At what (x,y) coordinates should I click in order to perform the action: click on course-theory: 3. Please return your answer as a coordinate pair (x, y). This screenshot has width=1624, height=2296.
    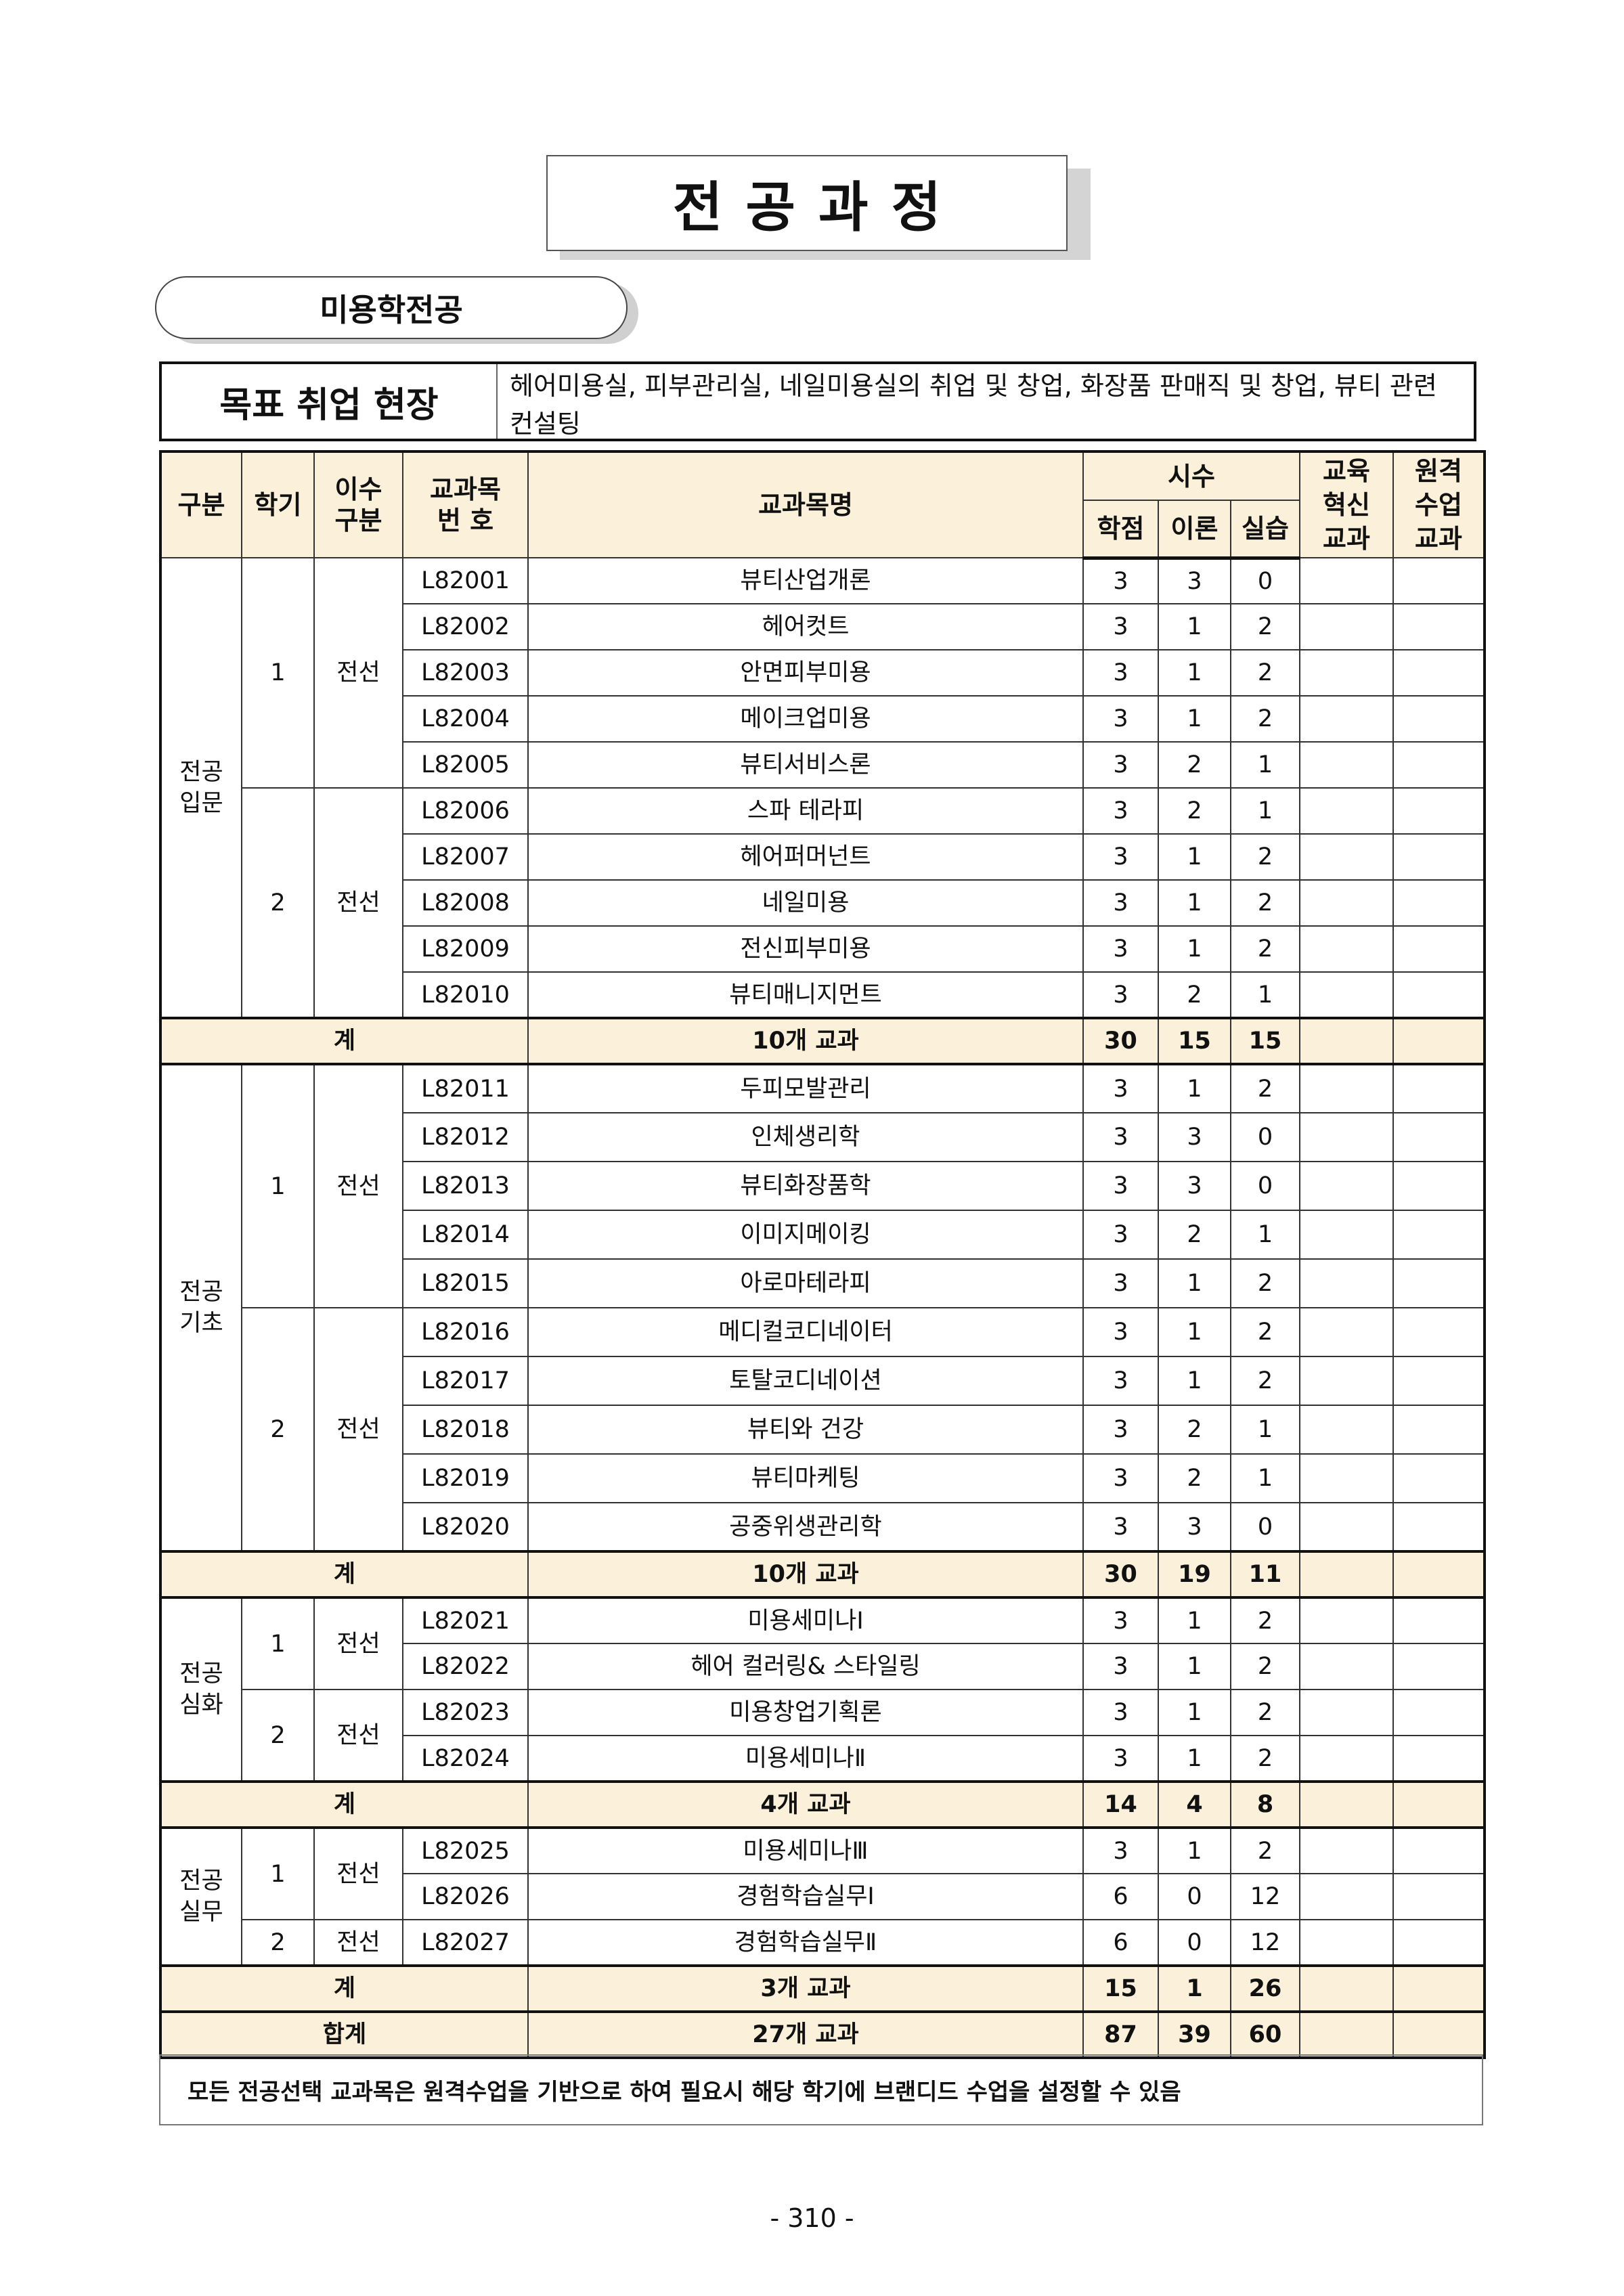
    Looking at the image, I should click on (1194, 1527).